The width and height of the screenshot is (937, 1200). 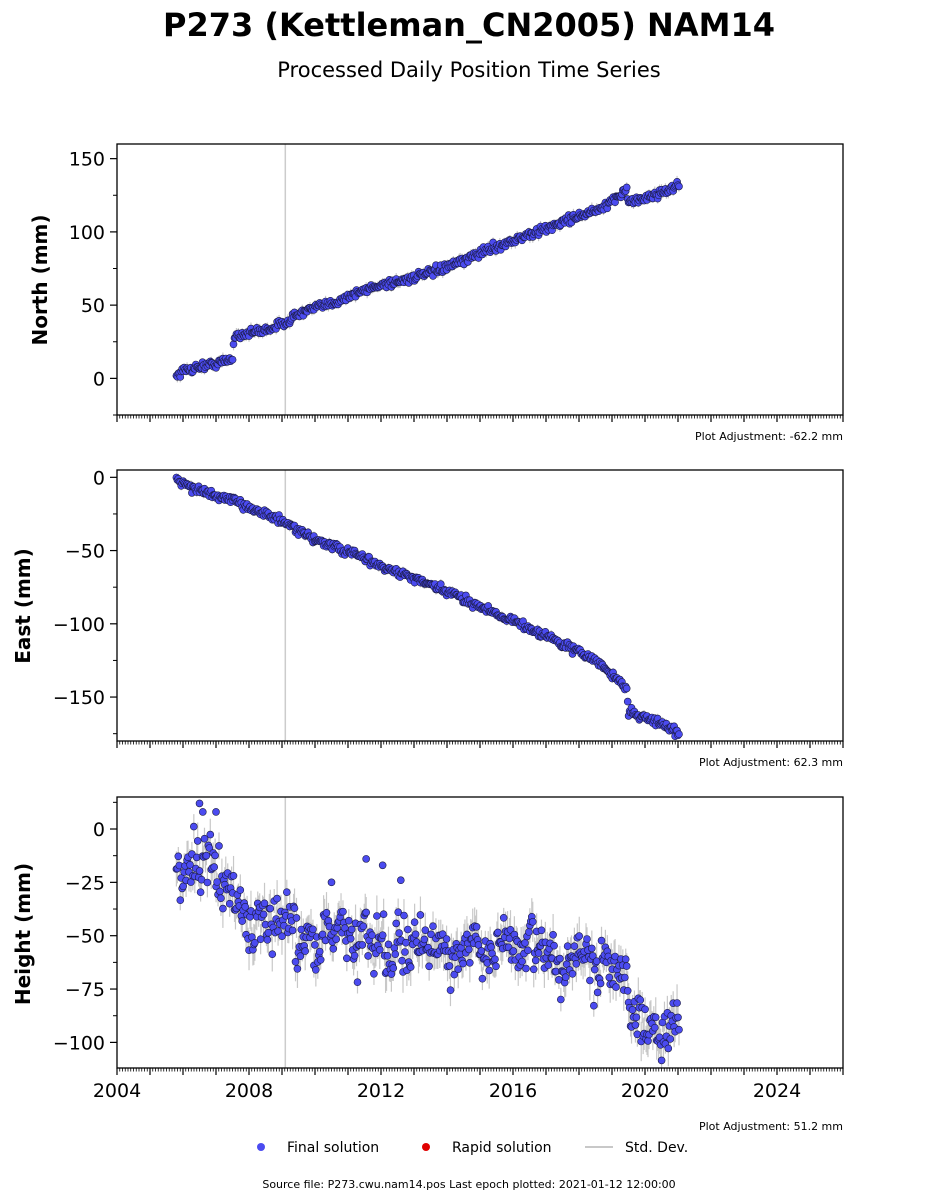 I want to click on east-adjustment: Plot Adjustment: 62.3 mm, so click(x=771, y=762).